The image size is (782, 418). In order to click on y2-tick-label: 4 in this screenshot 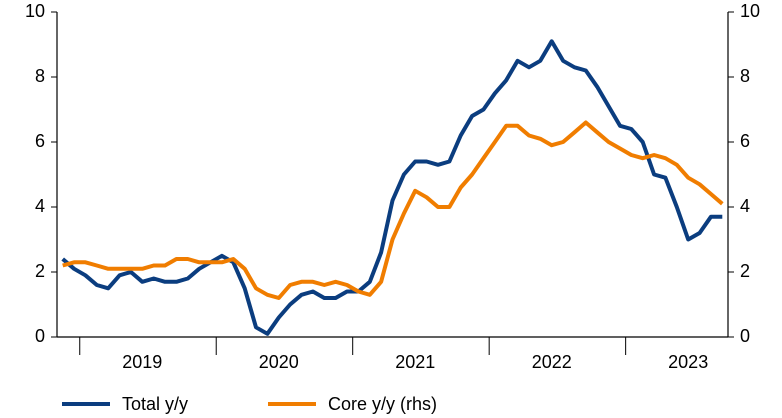, I will do `click(745, 206)`.